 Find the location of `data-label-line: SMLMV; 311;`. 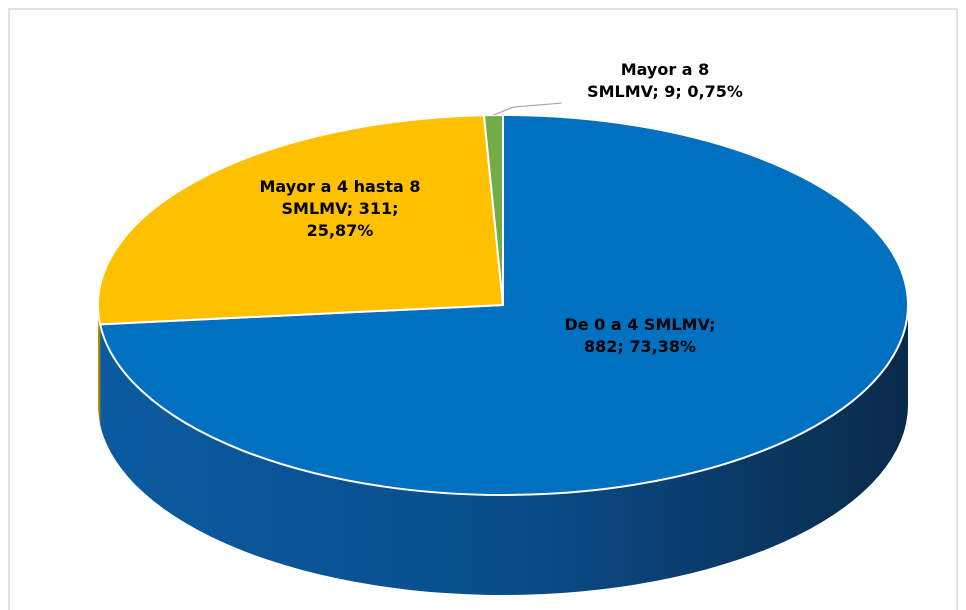

data-label-line: SMLMV; 311; is located at coordinates (340, 208).